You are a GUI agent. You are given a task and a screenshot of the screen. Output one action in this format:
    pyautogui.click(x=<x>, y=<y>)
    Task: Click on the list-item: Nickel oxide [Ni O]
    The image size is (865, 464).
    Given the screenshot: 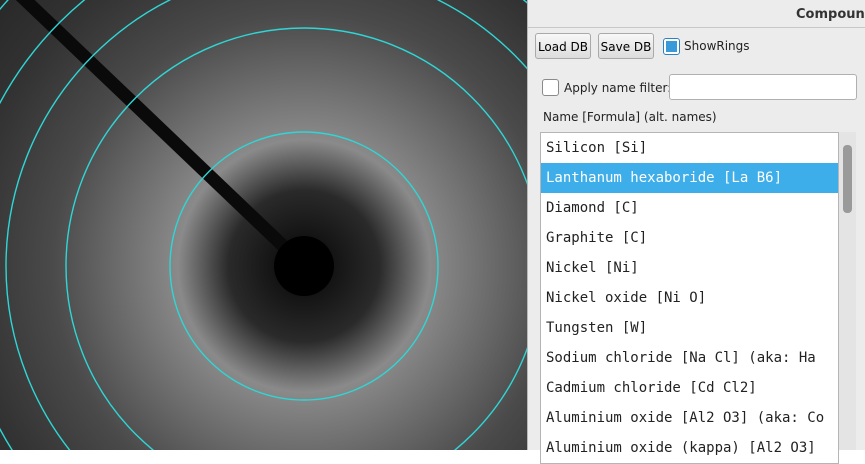 What is the action you would take?
    pyautogui.click(x=626, y=298)
    